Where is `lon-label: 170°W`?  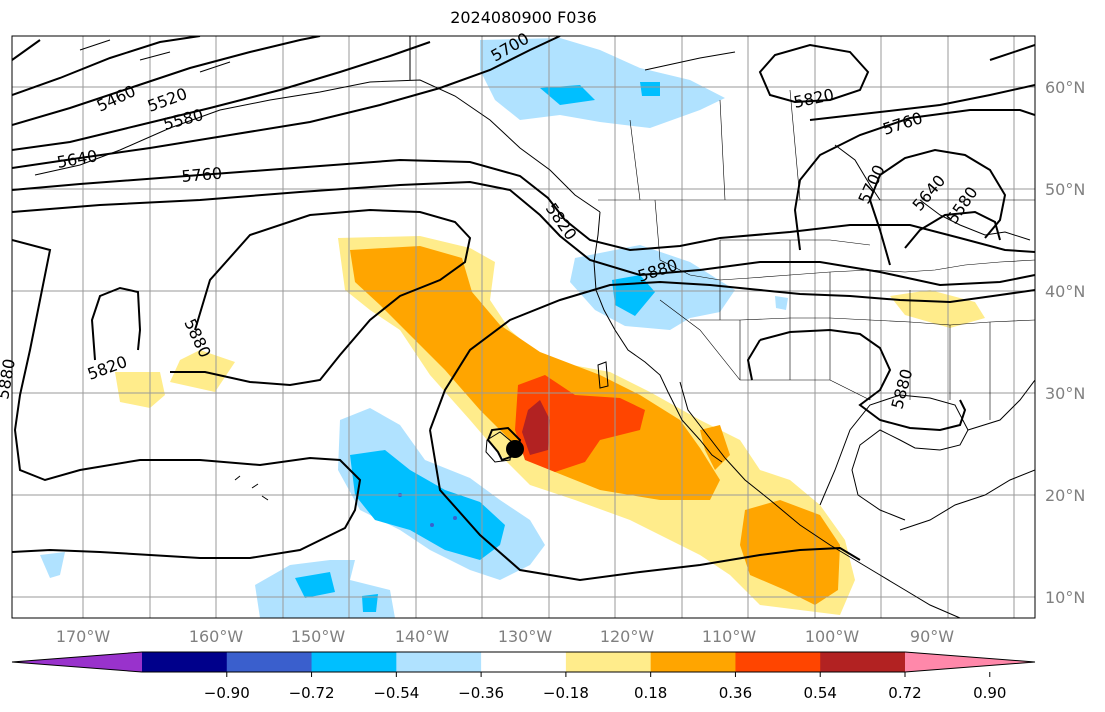
lon-label: 170°W is located at coordinates (83, 636).